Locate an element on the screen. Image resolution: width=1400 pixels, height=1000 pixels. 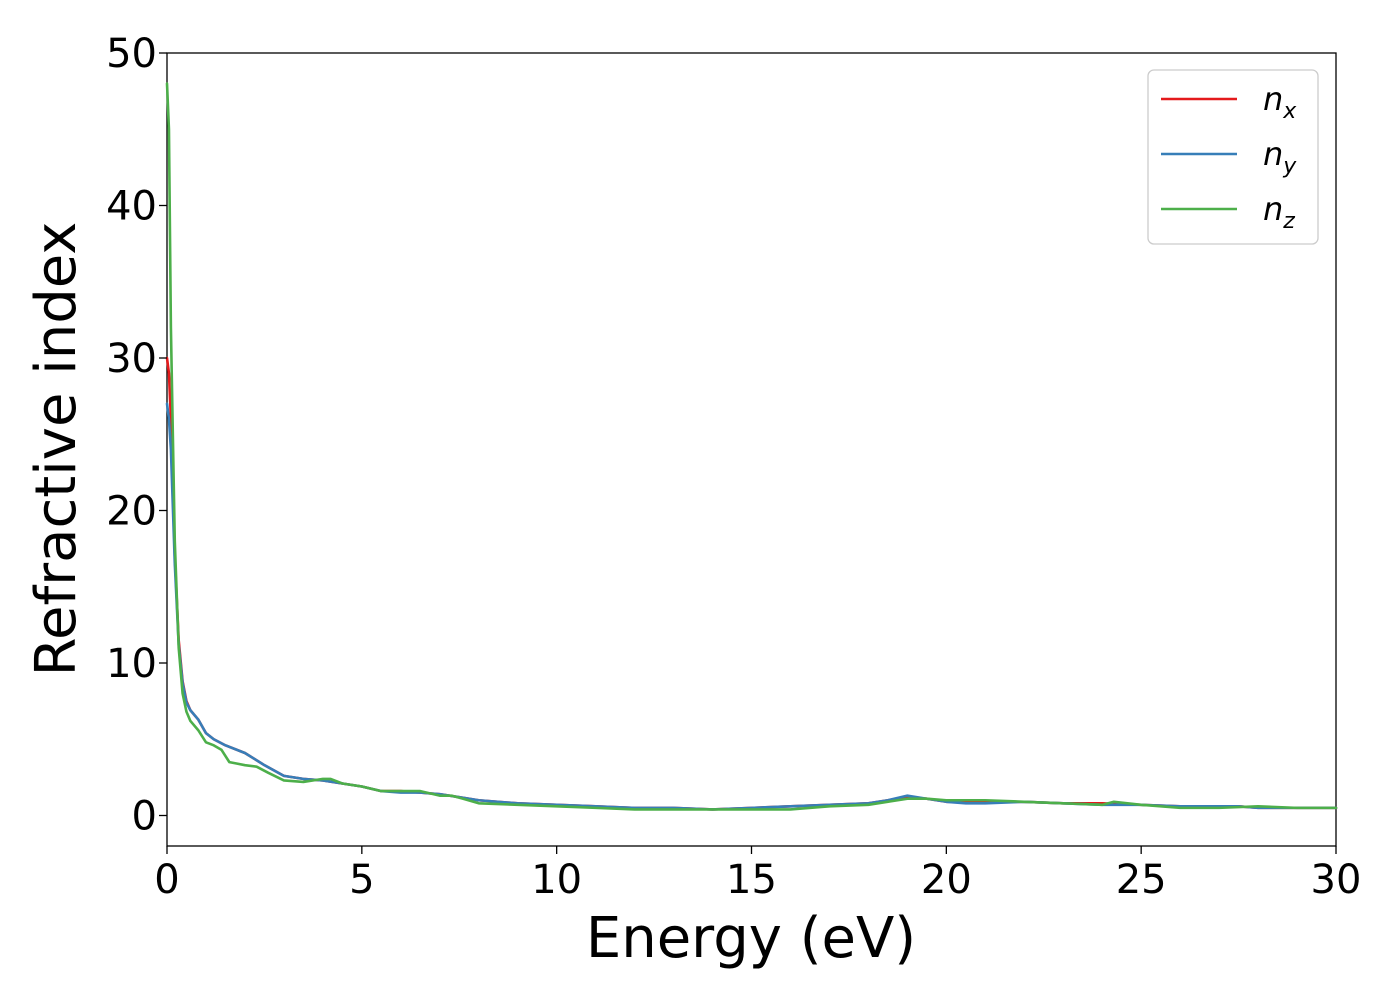
x-tick-label: 5 is located at coordinates (361, 880).